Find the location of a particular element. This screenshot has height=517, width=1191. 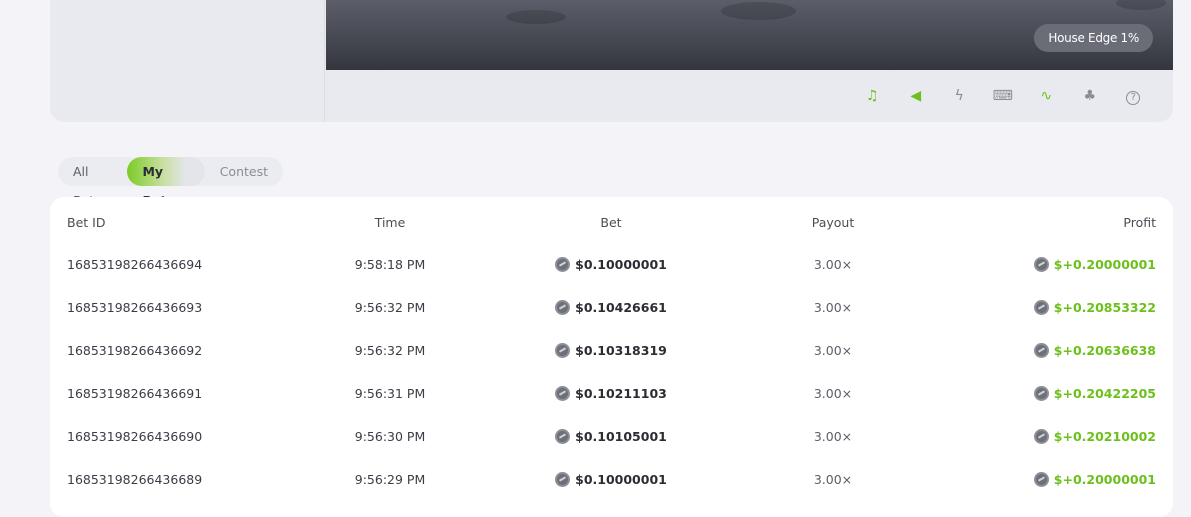

bet-id: 16853198266436692 is located at coordinates (135, 350).